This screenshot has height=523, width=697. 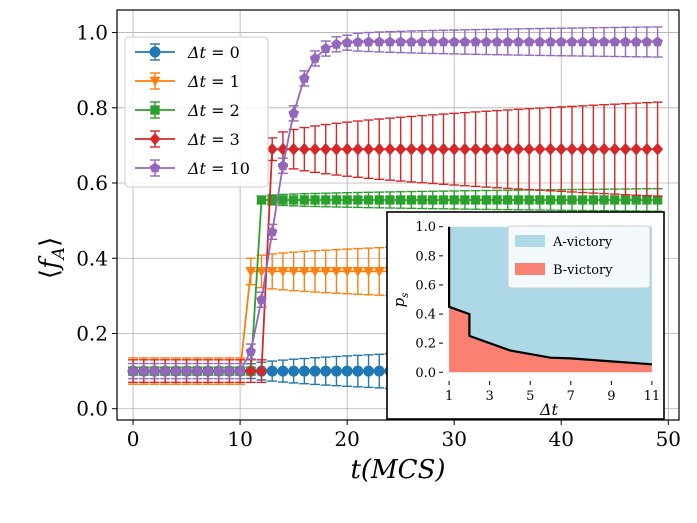 What do you see at coordinates (187, 52) in the screenshot?
I see `legend-item: Δt = 0` at bounding box center [187, 52].